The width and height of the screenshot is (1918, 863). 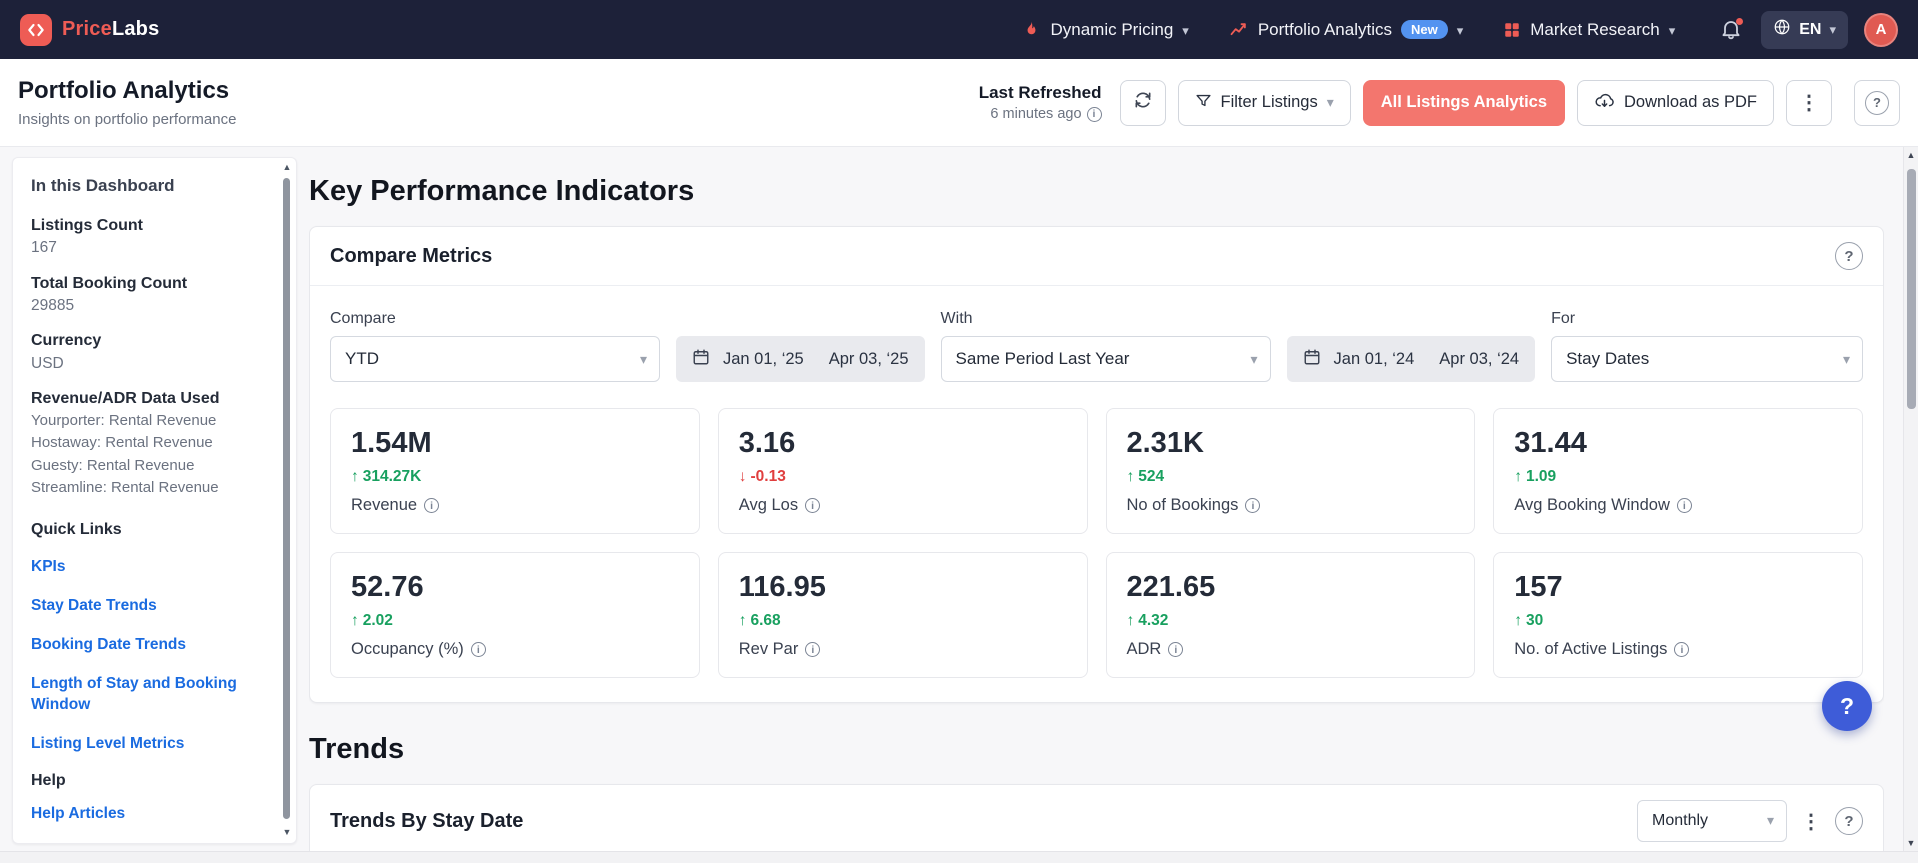 I want to click on metric-label: Rev Par, so click(x=768, y=649).